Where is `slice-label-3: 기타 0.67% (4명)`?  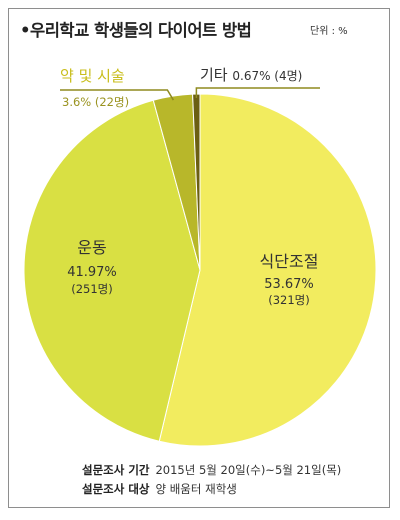
slice-label-3: 기타 0.67% (4명) is located at coordinates (251, 75).